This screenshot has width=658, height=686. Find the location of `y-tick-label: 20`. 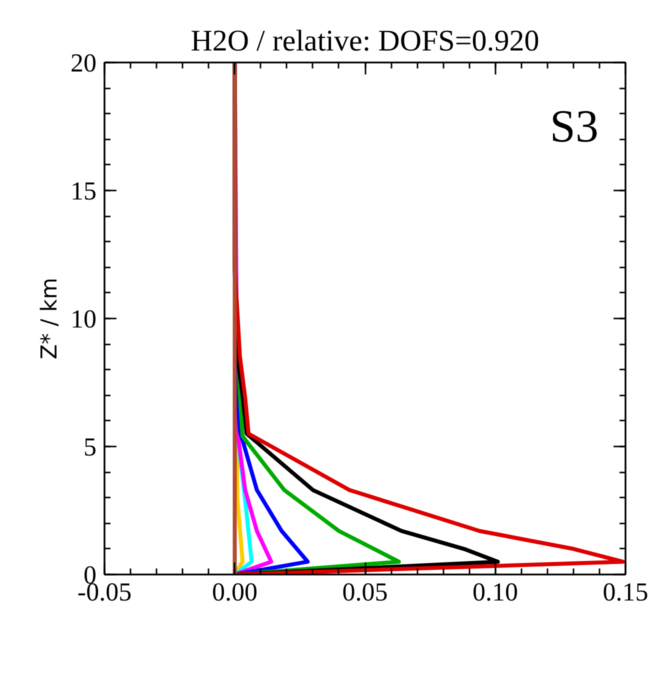

y-tick-label: 20 is located at coordinates (83, 63).